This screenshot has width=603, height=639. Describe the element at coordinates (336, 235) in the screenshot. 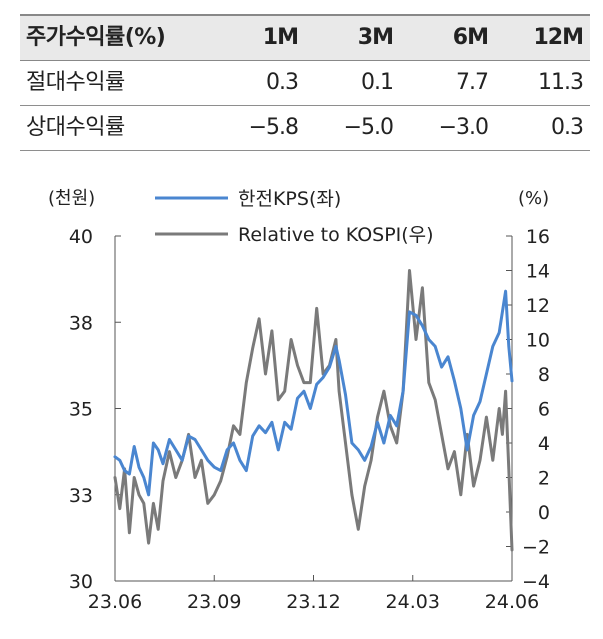

I see `legend-label-relative: Relative to KOSPI(우)` at that location.